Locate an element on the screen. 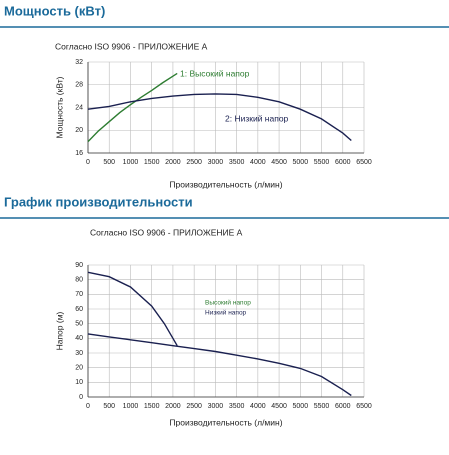 This screenshot has width=449, height=455. series-label: 2: Низкий напор is located at coordinates (257, 118).